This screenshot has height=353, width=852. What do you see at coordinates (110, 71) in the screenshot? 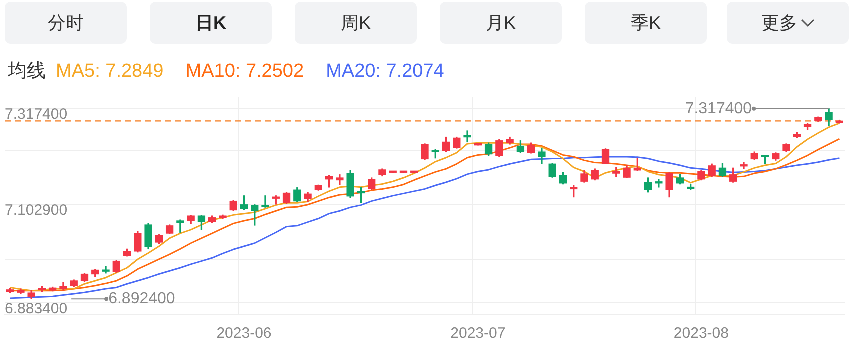
I see `text: MA5: 7.2849` at bounding box center [110, 71].